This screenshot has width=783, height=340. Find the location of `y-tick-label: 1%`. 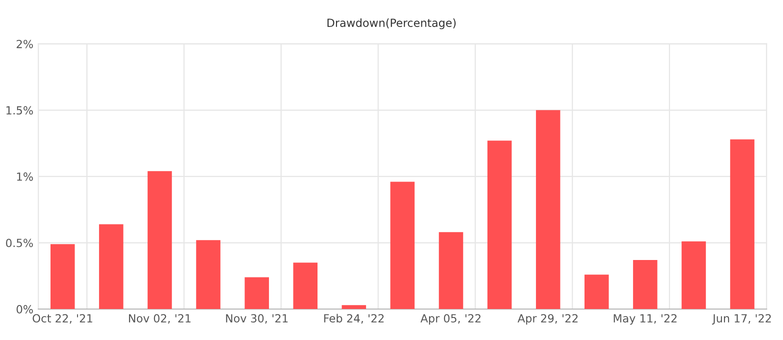

y-tick-label: 1% is located at coordinates (25, 176).